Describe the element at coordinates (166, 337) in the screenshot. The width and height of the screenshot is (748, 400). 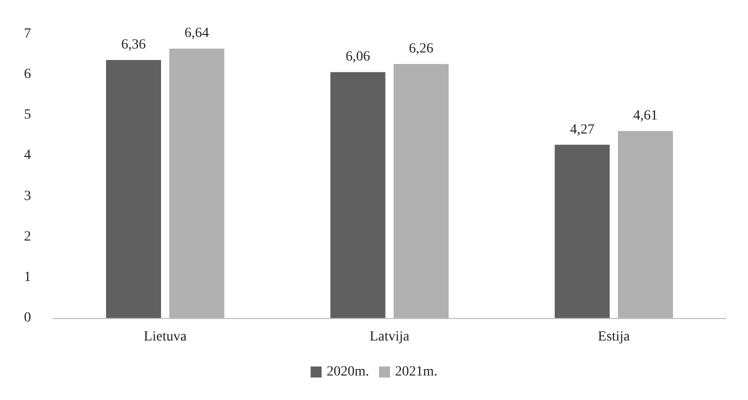
I see `x-tick-label: Lietuva` at that location.